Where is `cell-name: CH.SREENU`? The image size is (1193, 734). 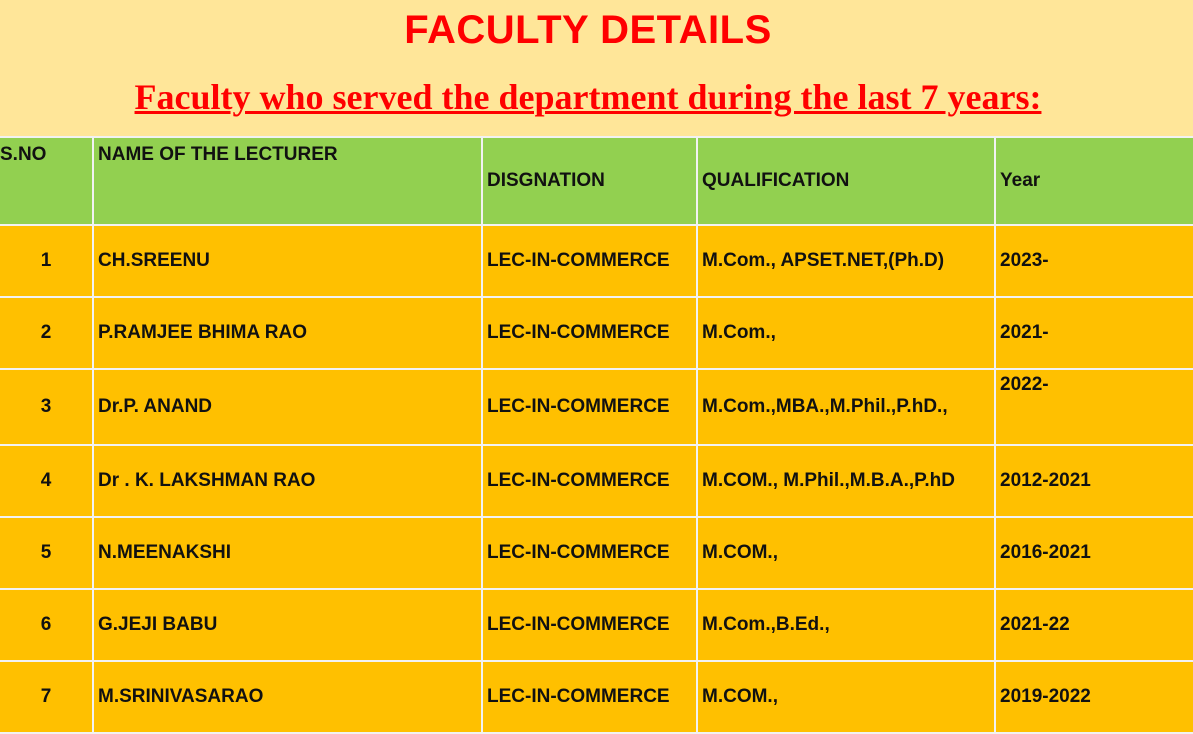 cell-name: CH.SREENU is located at coordinates (287, 261).